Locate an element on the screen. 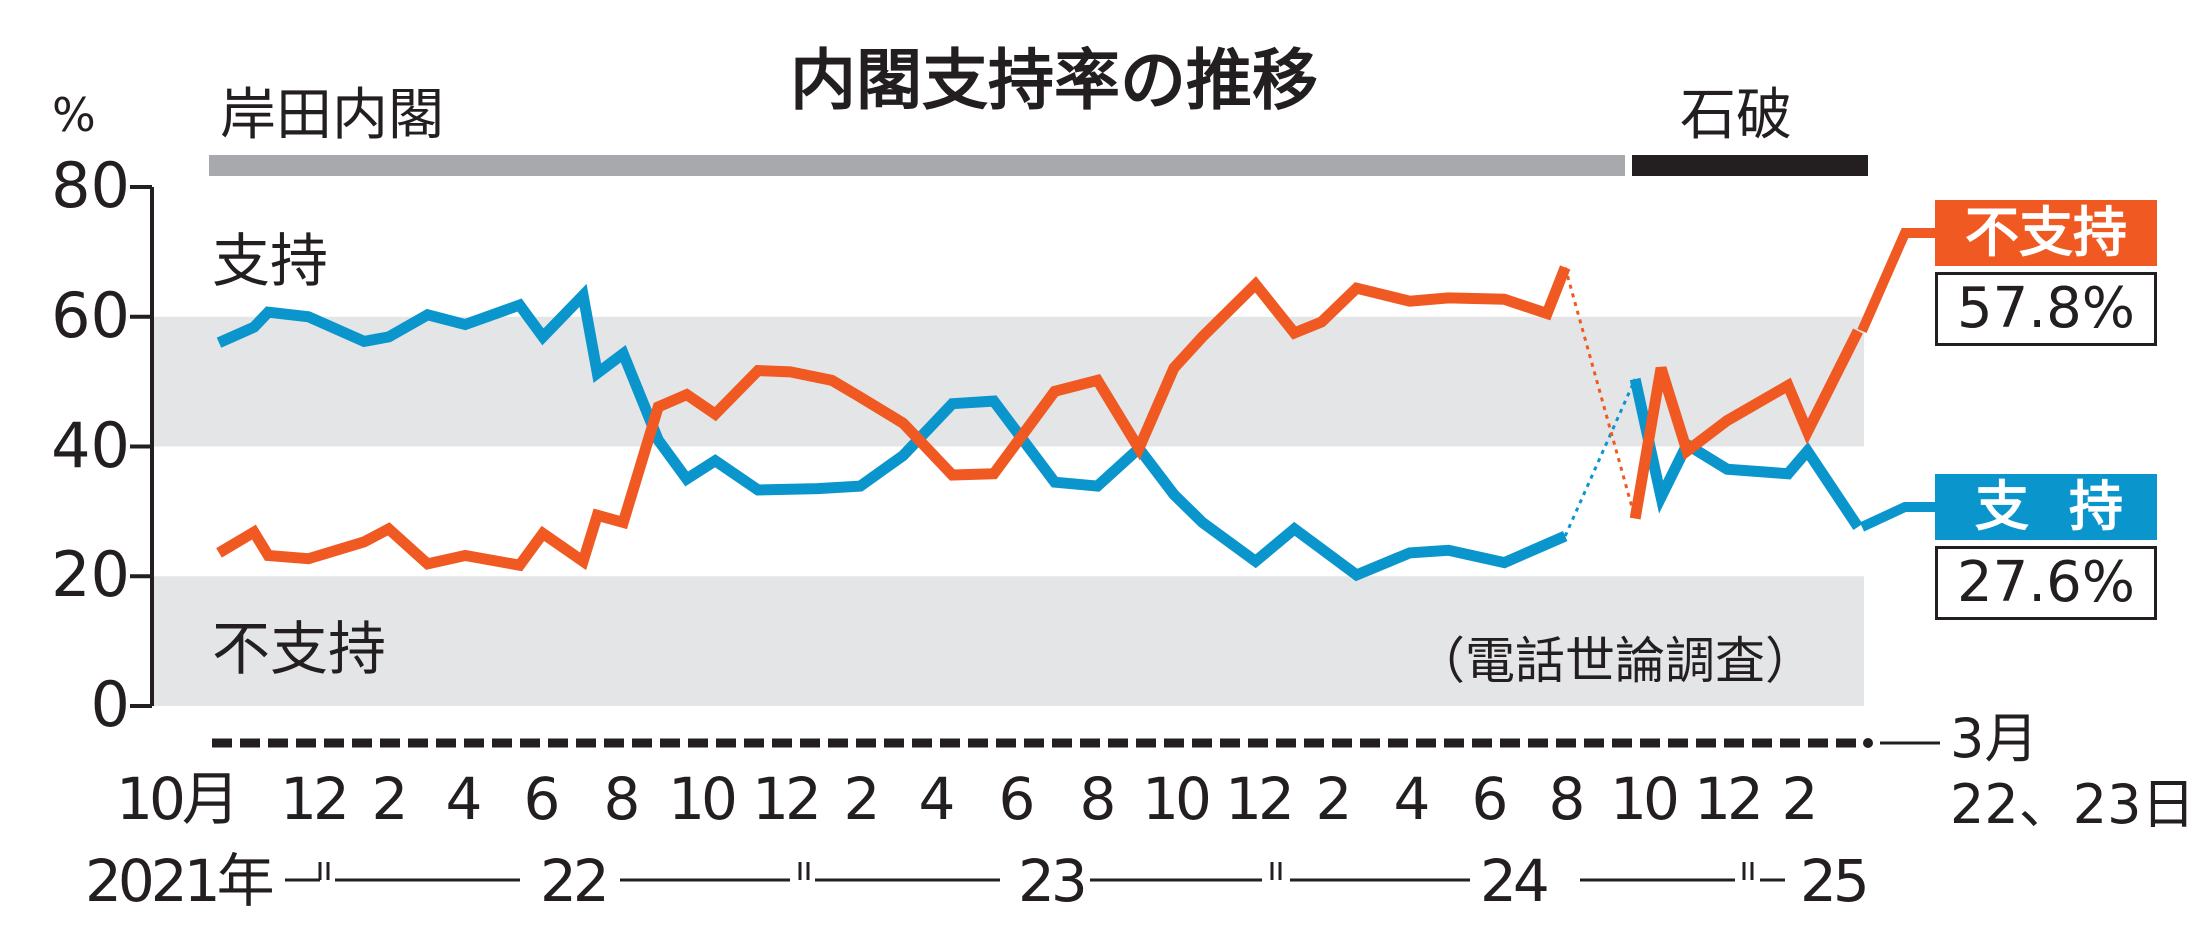  series-label-support: 支持 is located at coordinates (270, 261).